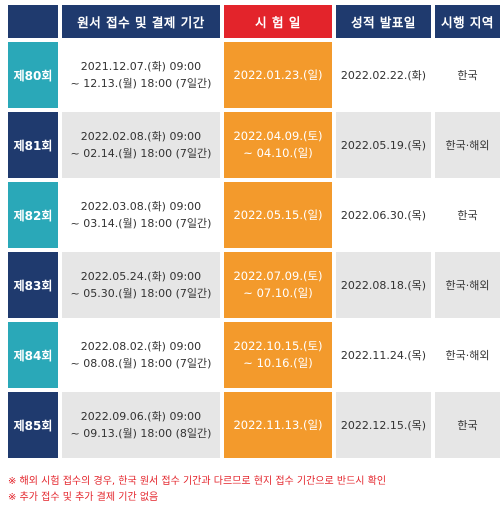 The width and height of the screenshot is (500, 509). What do you see at coordinates (383, 75) in the screenshot?
I see `result-date: 2022.02.22.(화)` at bounding box center [383, 75].